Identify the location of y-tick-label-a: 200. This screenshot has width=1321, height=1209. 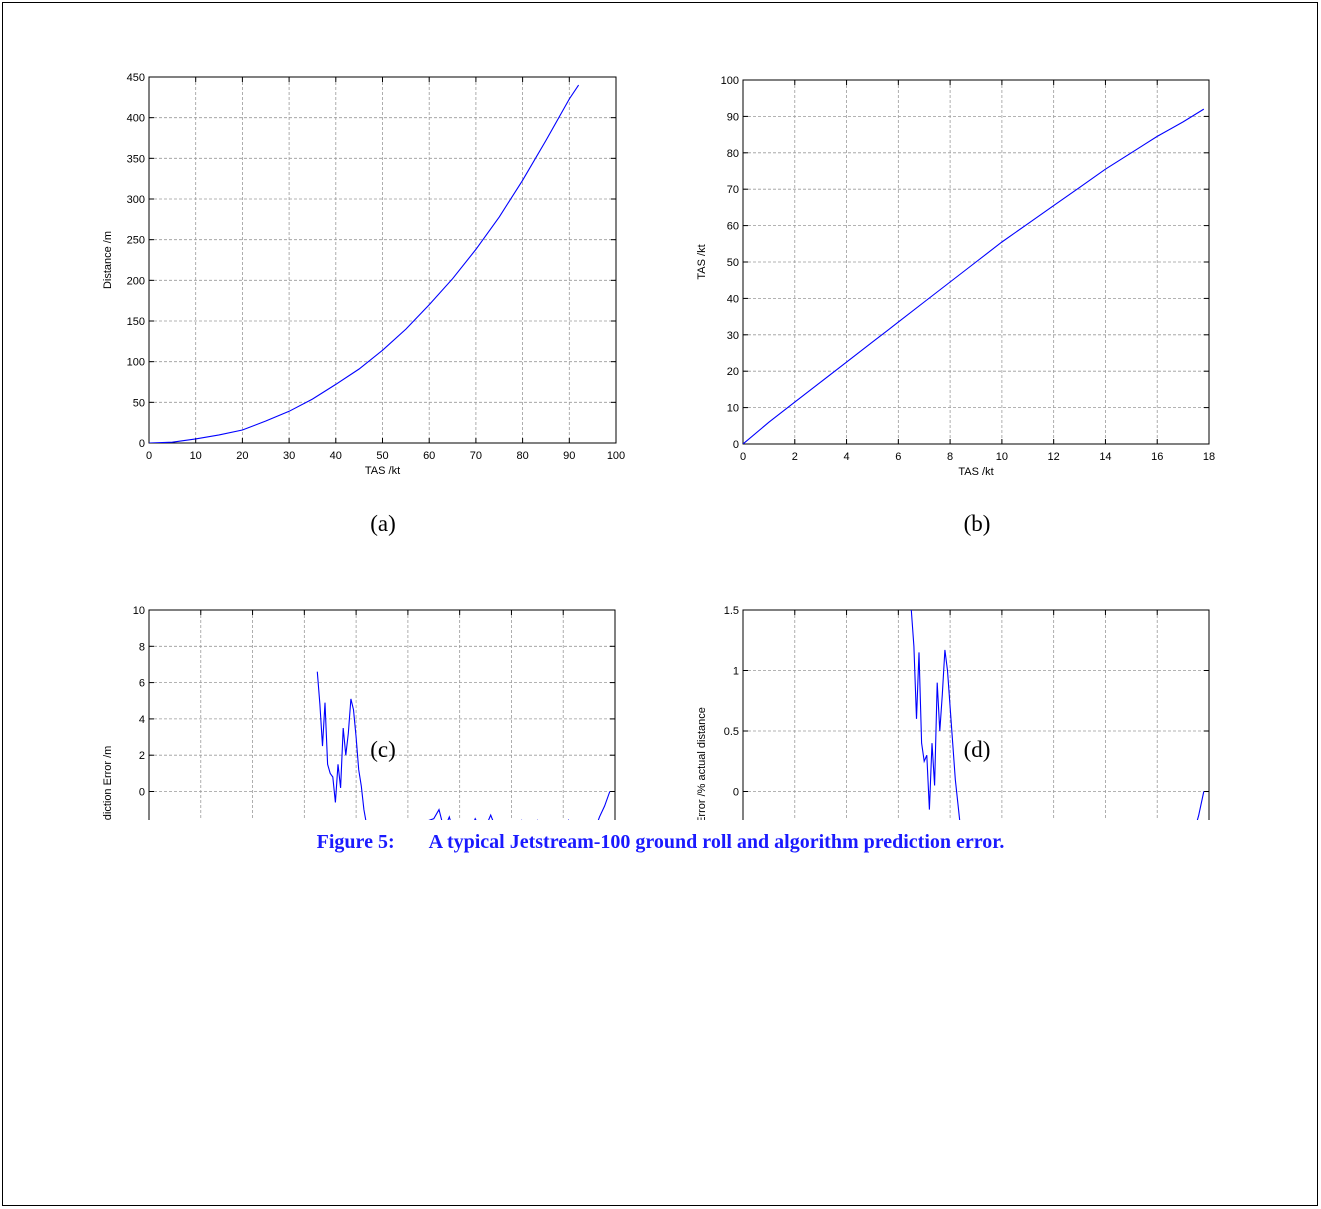
(136, 281).